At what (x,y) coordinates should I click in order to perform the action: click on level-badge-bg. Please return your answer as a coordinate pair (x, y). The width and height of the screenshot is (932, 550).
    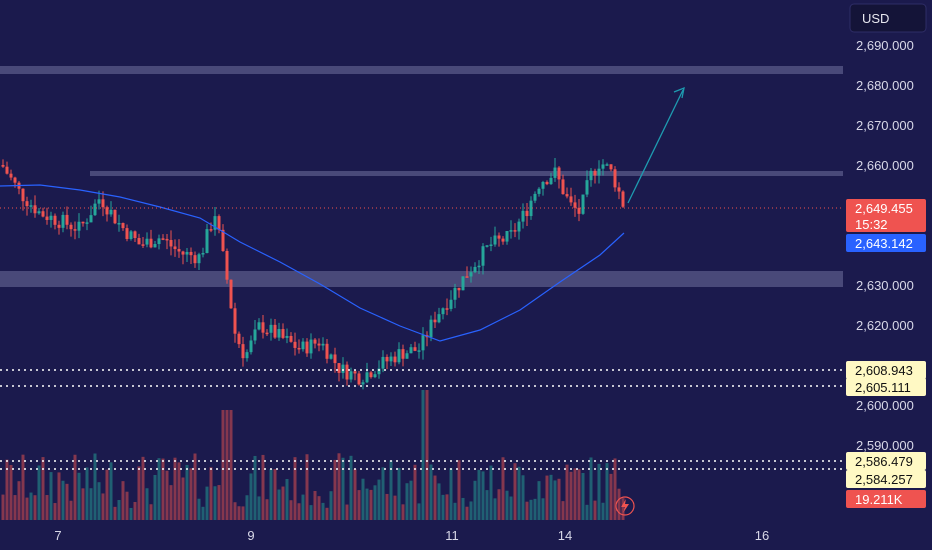
    Looking at the image, I should click on (886, 461).